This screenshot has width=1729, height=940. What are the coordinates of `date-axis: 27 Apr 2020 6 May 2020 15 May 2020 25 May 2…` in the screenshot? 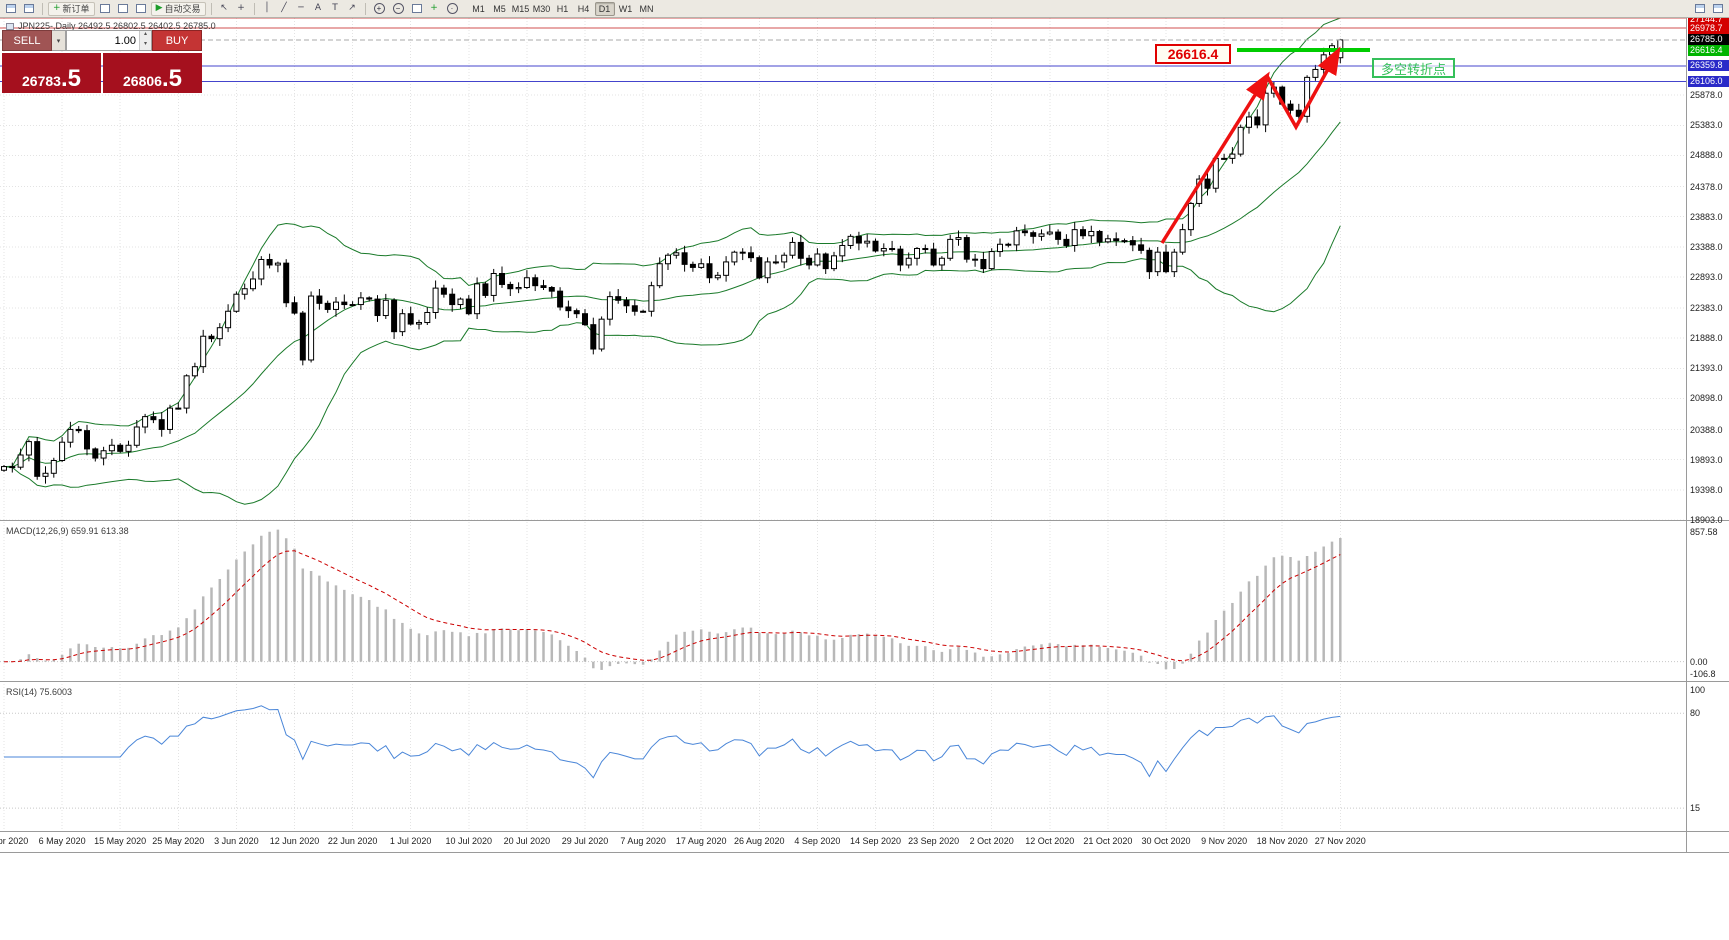 It's located at (843, 841).